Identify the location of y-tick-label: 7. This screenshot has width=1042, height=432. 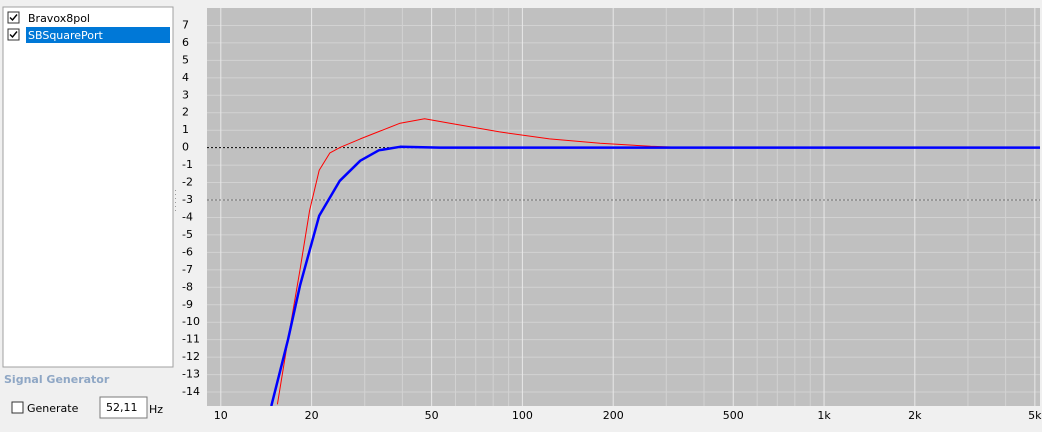
(185, 24).